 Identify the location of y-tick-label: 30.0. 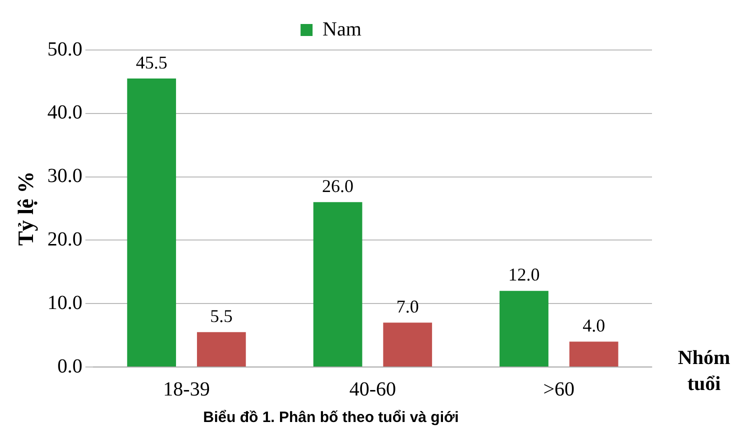
(64, 176).